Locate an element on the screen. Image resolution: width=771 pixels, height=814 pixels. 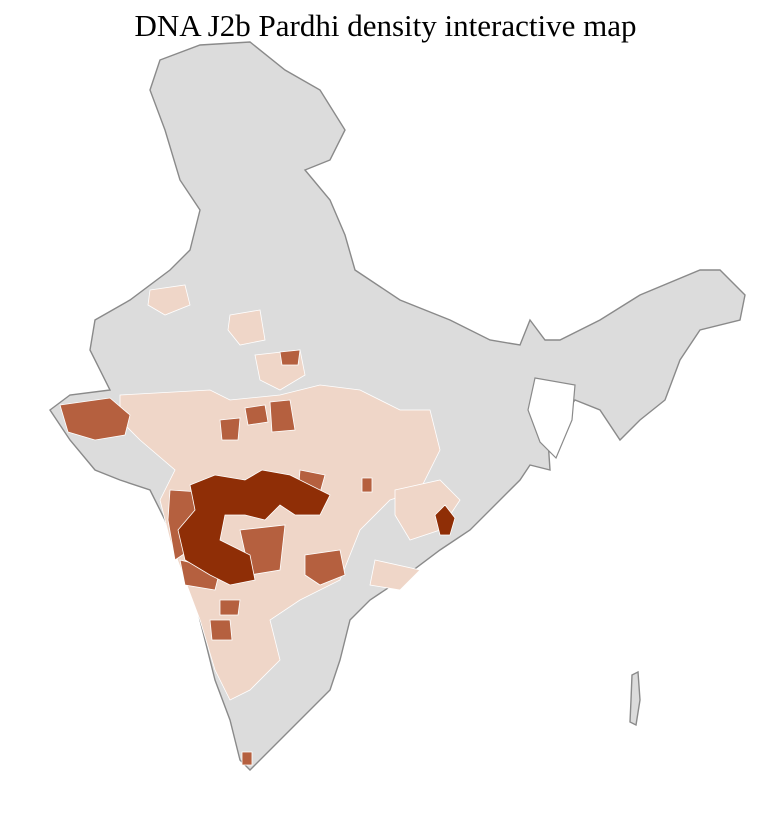
andaman-islands is located at coordinates (635, 698).